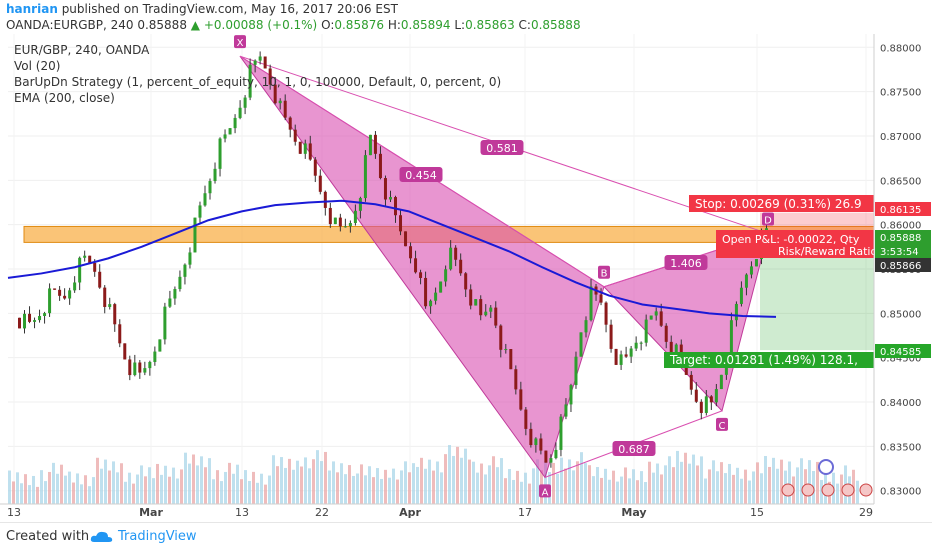 This screenshot has height=551, width=932. Describe the element at coordinates (322, 512) in the screenshot. I see `x-tick-label: 22` at that location.